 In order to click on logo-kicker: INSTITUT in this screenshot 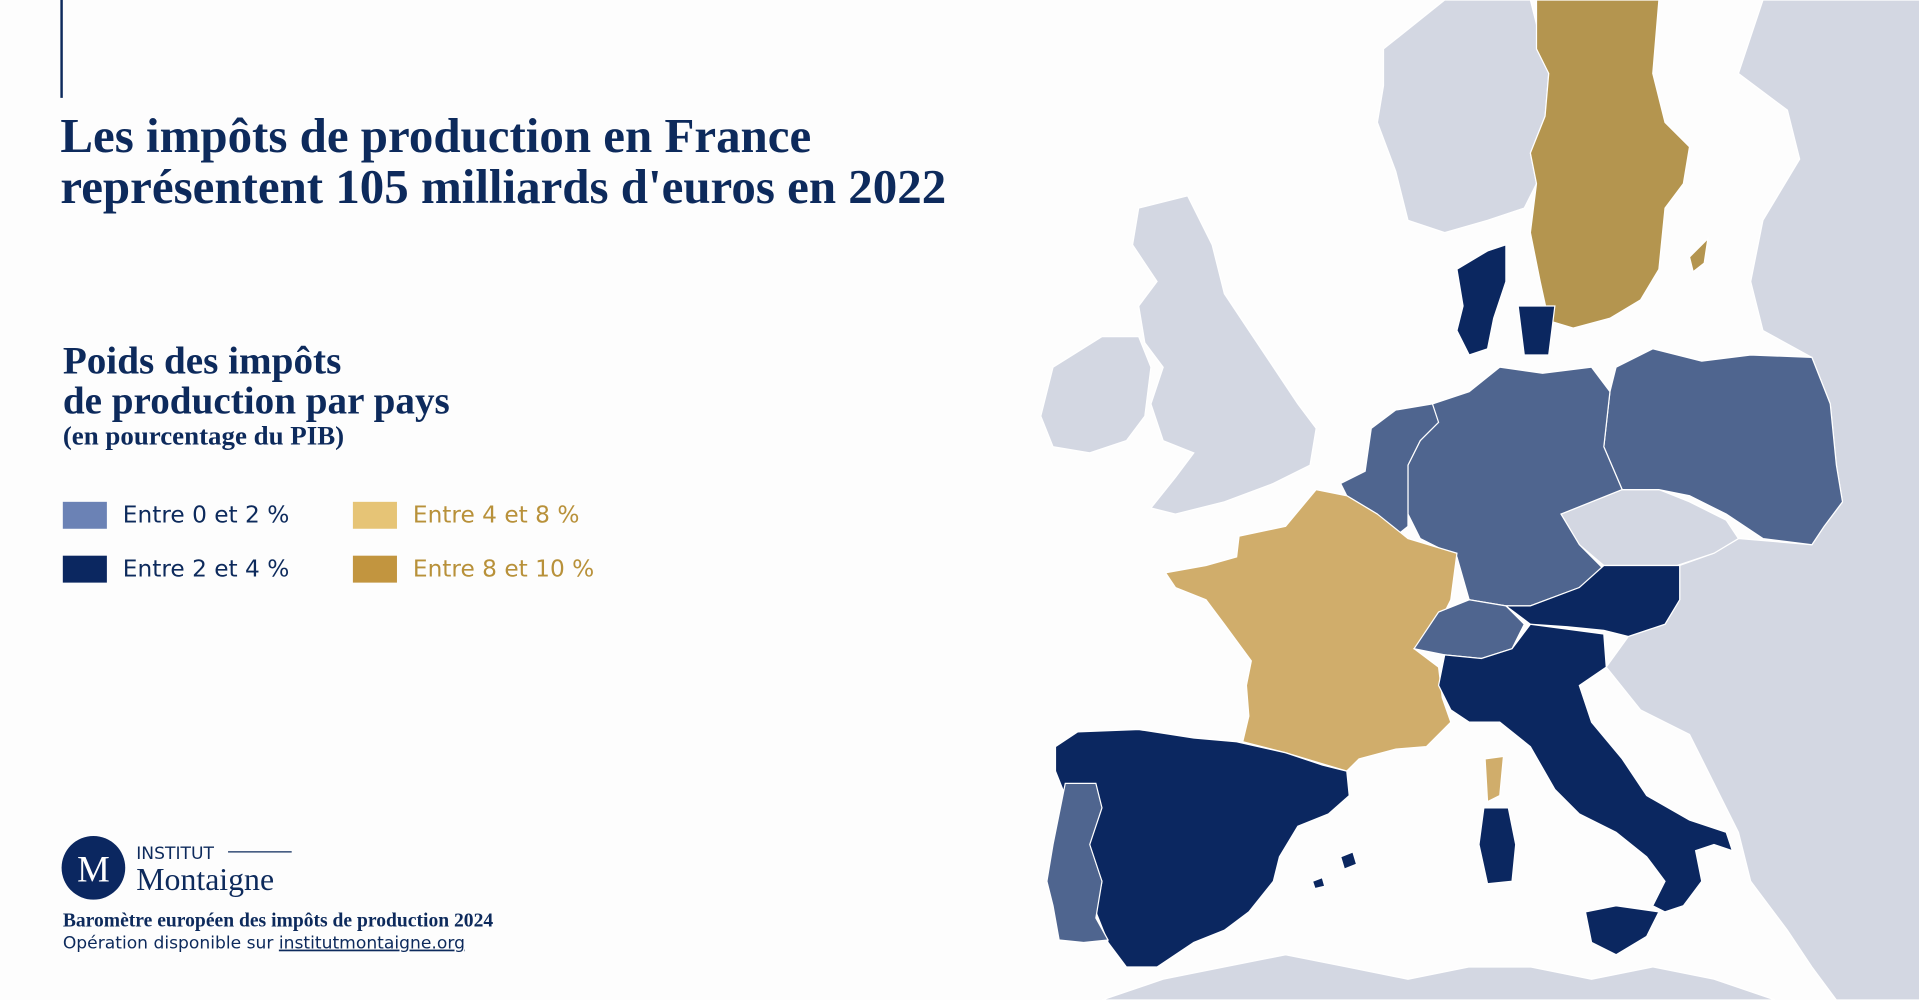, I will do `click(175, 854)`.